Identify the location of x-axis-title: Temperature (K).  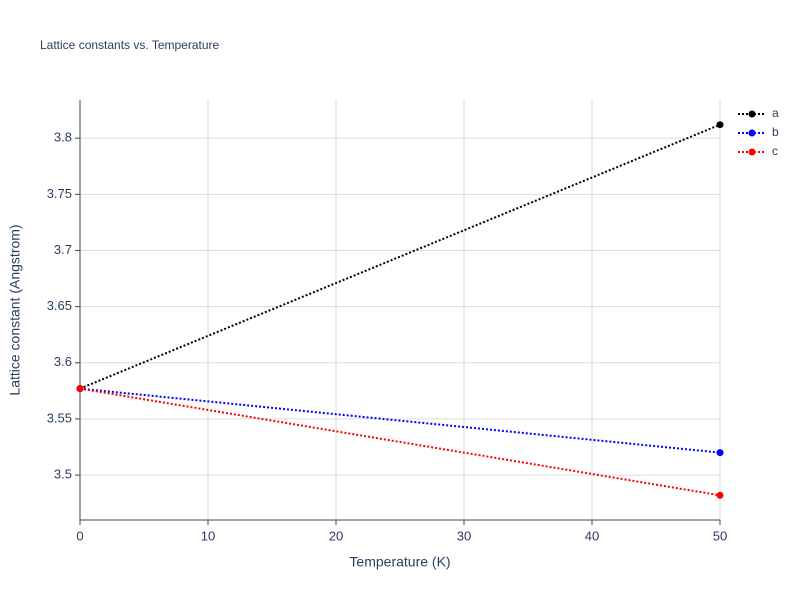
(399, 562).